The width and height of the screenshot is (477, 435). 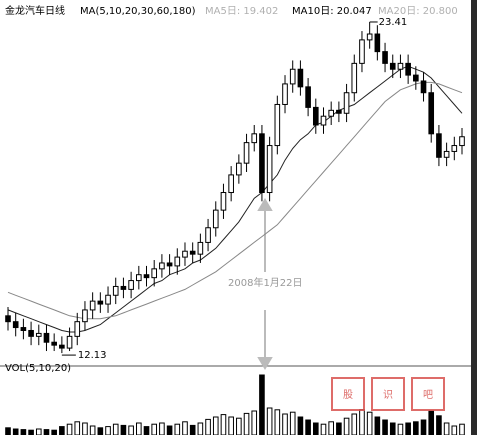 What do you see at coordinates (265, 284) in the screenshot?
I see `date-arrows` at bounding box center [265, 284].